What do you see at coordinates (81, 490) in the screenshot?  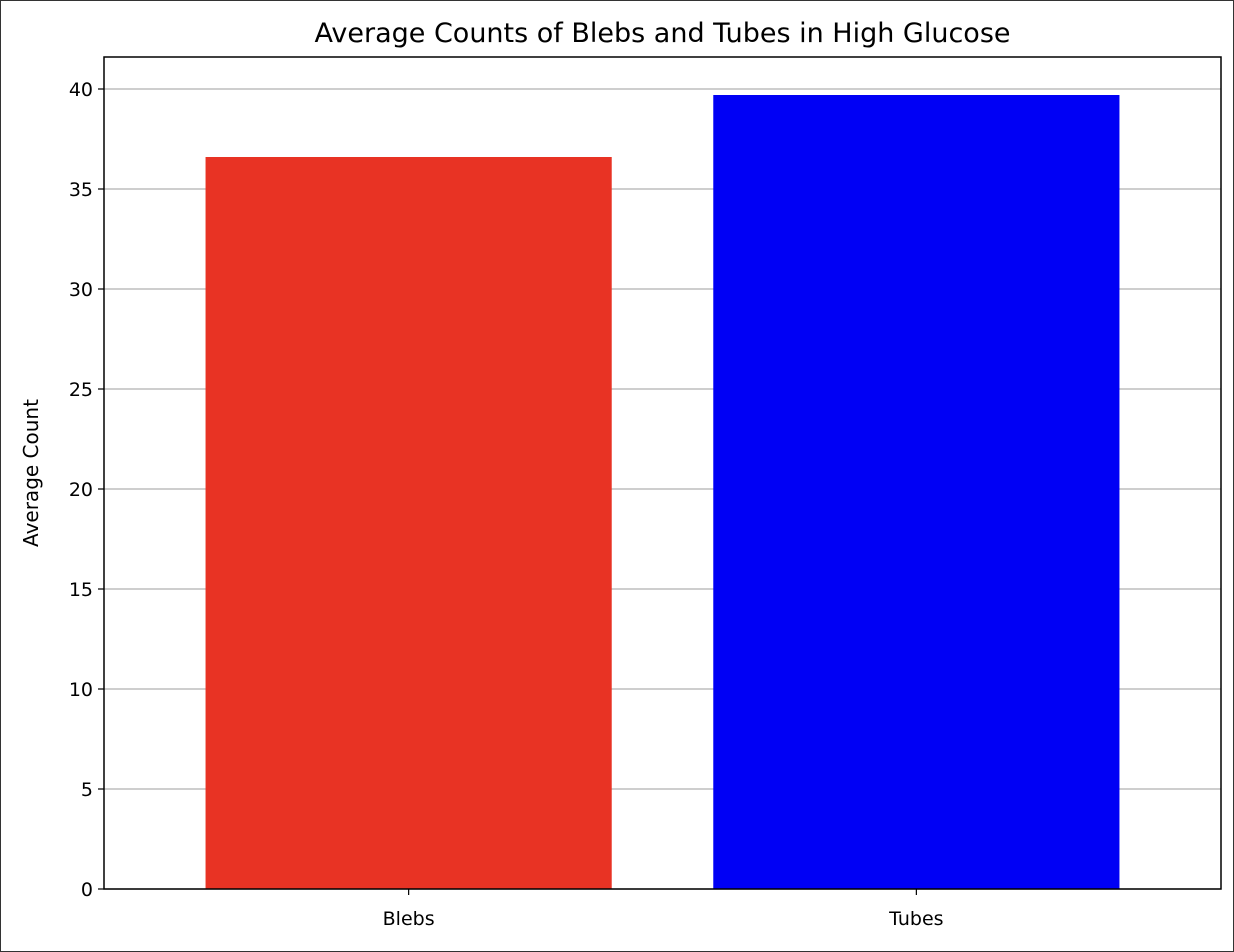 I see `y-tick-label-20: 20` at bounding box center [81, 490].